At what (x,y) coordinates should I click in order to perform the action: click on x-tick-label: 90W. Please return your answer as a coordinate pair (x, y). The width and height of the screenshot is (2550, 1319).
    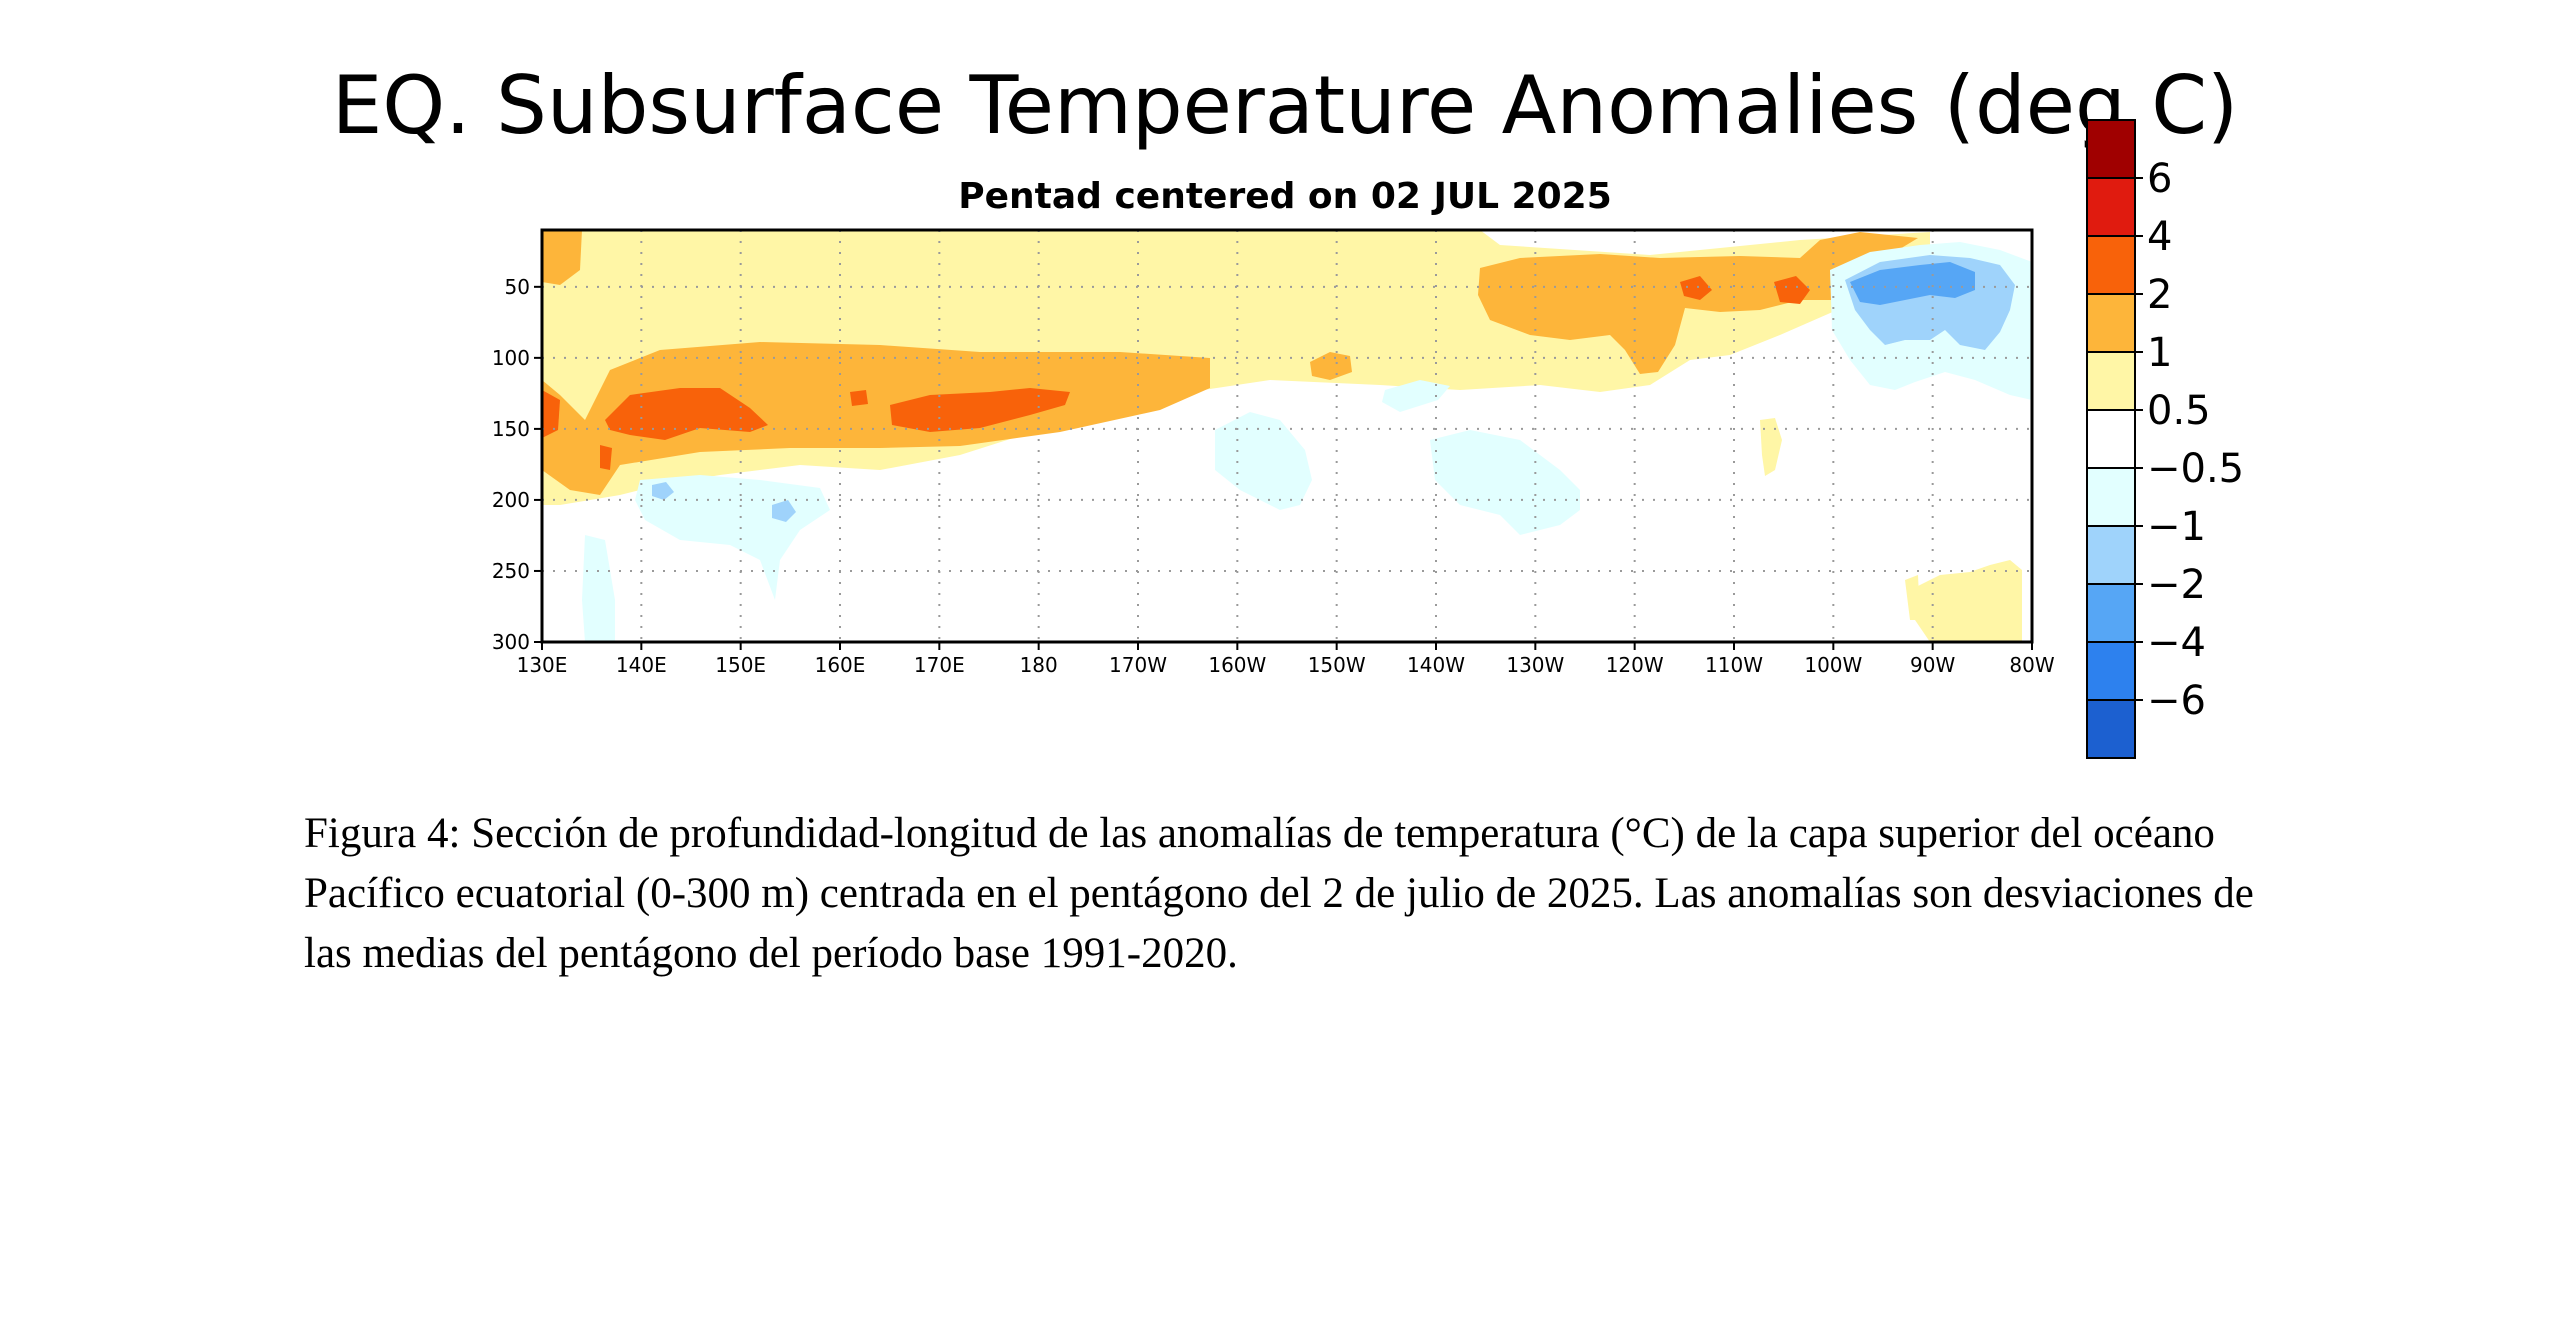
    Looking at the image, I should click on (1932, 665).